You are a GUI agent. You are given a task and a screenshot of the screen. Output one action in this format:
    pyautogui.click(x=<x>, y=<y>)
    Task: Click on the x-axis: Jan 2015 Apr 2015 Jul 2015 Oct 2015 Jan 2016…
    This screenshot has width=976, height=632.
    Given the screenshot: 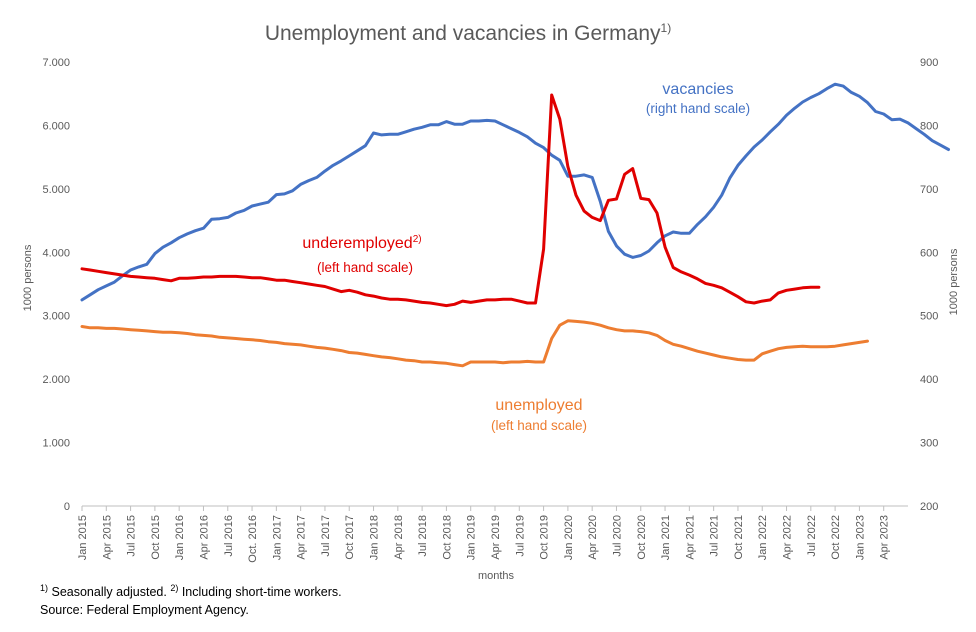 What is the action you would take?
    pyautogui.click(x=492, y=534)
    